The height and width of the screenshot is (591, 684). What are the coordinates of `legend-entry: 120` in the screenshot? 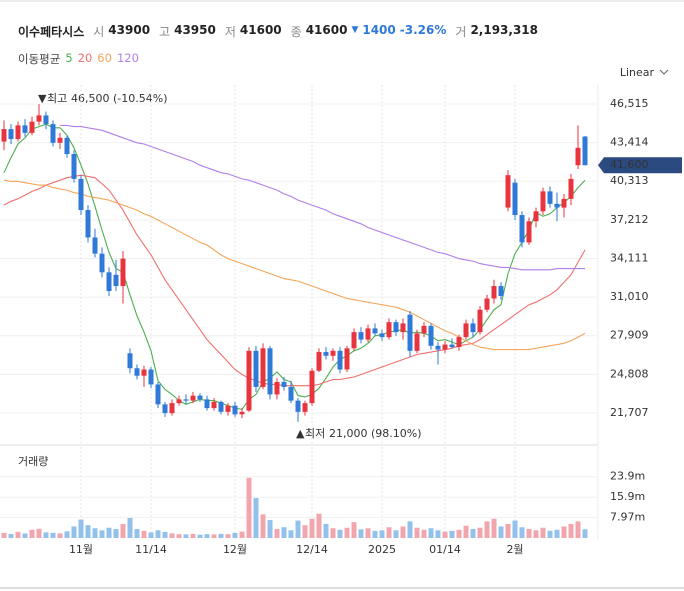 It's located at (127, 58).